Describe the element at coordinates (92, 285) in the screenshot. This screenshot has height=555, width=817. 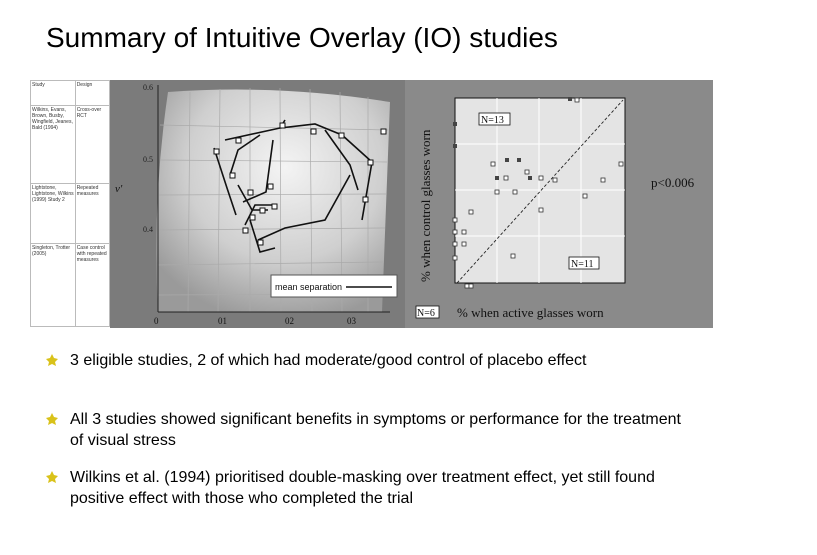
I see `table-cell-design: Case control with repeated measures` at that location.